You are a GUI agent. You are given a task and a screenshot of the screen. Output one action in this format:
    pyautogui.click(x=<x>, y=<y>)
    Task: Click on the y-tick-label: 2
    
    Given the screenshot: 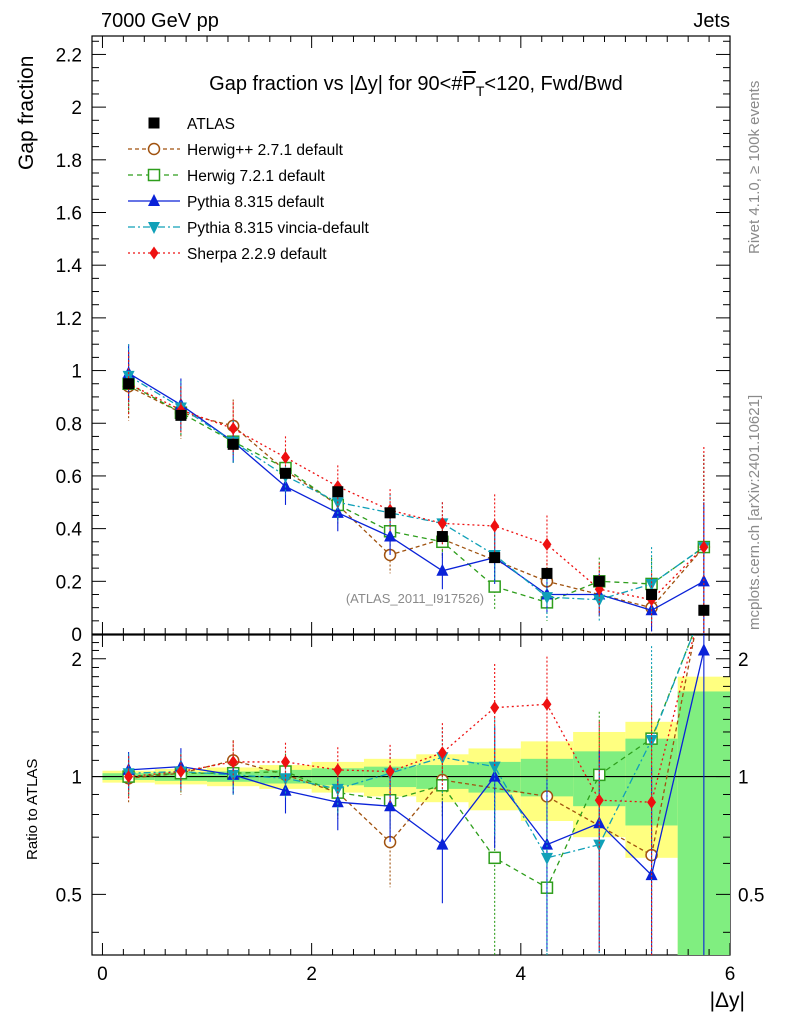 What is the action you would take?
    pyautogui.click(x=76, y=108)
    